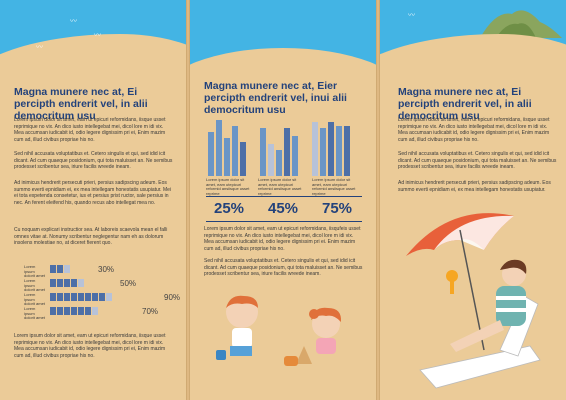  What do you see at coordinates (283, 208) in the screenshot?
I see `stat-percent: 45%` at bounding box center [283, 208].